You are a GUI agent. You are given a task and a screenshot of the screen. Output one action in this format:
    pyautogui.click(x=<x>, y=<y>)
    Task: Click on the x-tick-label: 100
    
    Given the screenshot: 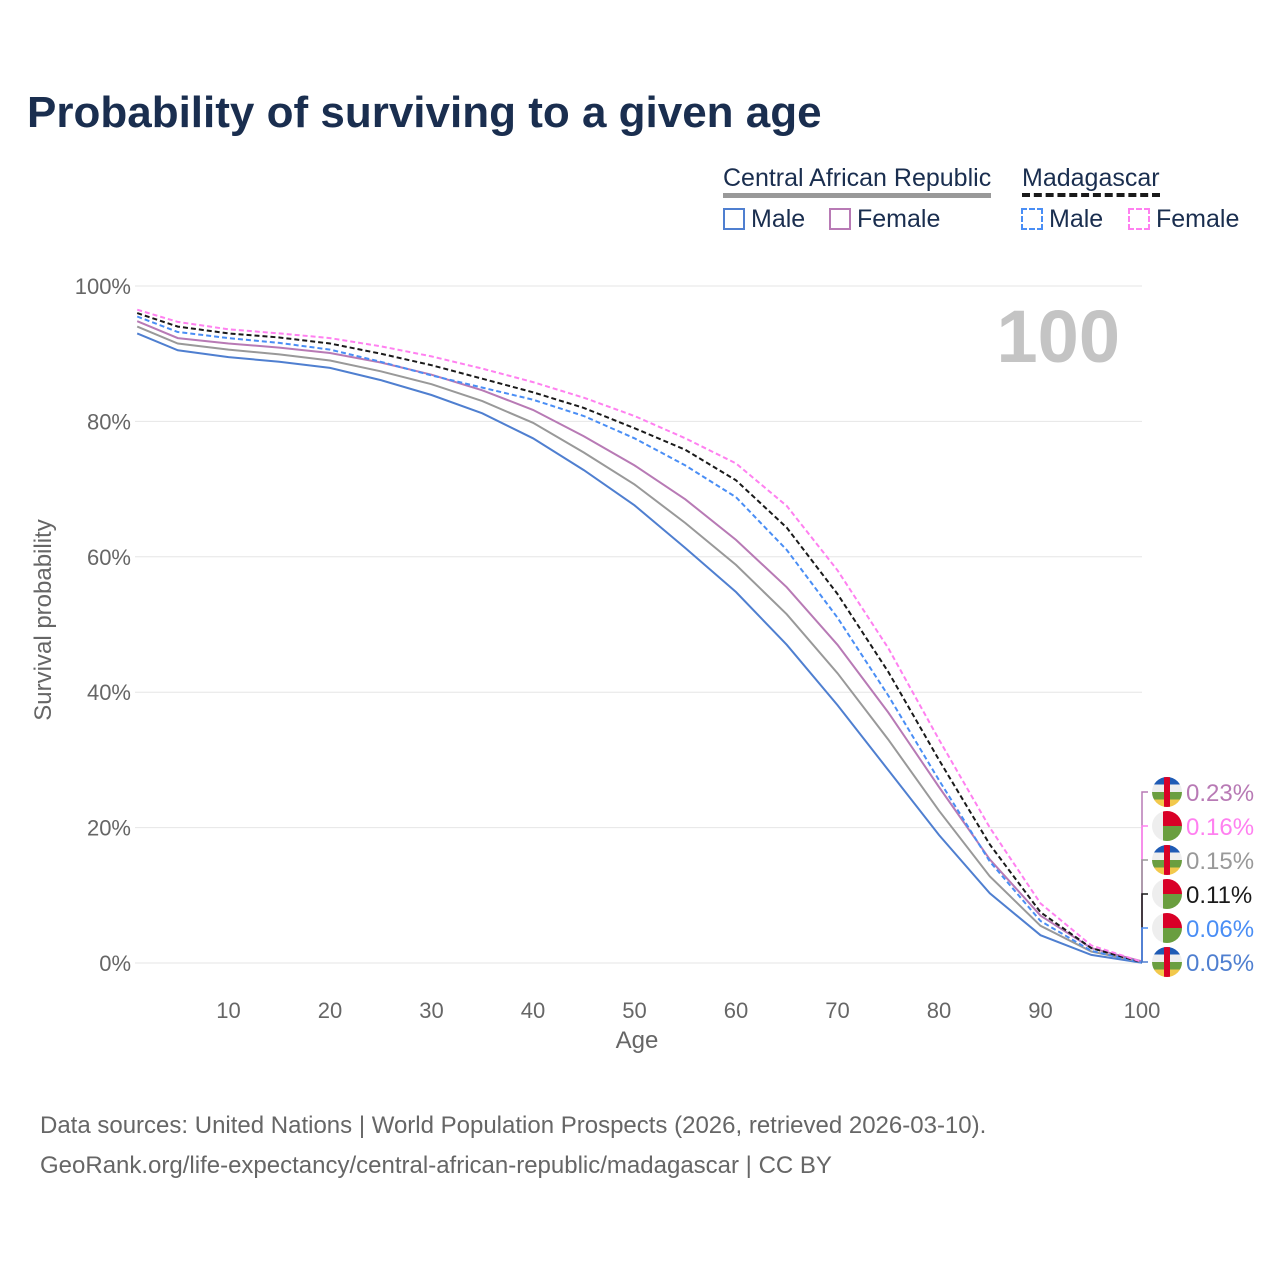 What is the action you would take?
    pyautogui.click(x=1142, y=1010)
    